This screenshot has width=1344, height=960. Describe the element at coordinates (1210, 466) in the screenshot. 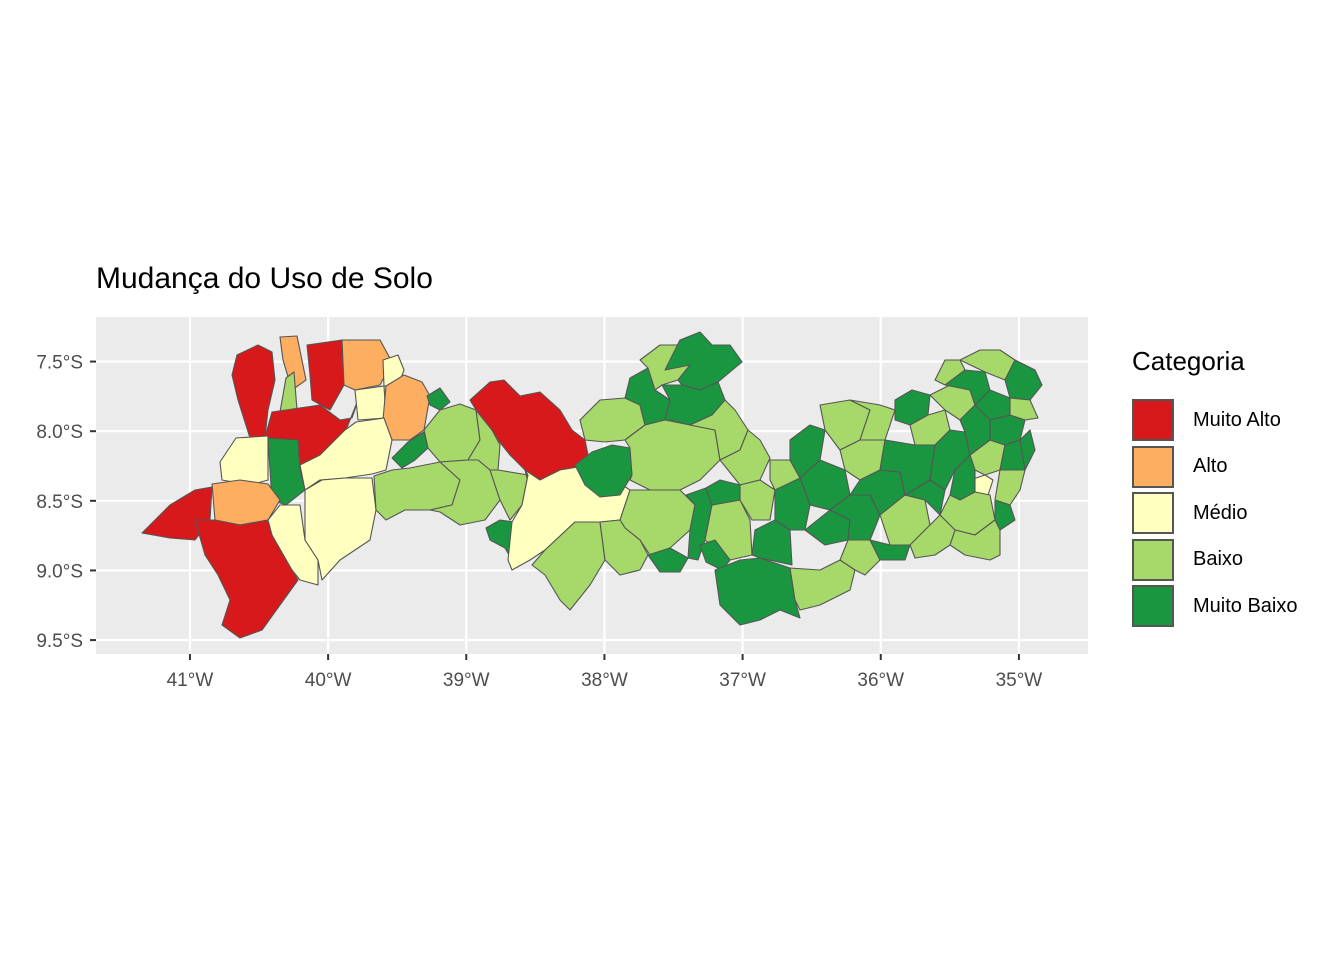

I see `legend-label-alto: Alto` at that location.